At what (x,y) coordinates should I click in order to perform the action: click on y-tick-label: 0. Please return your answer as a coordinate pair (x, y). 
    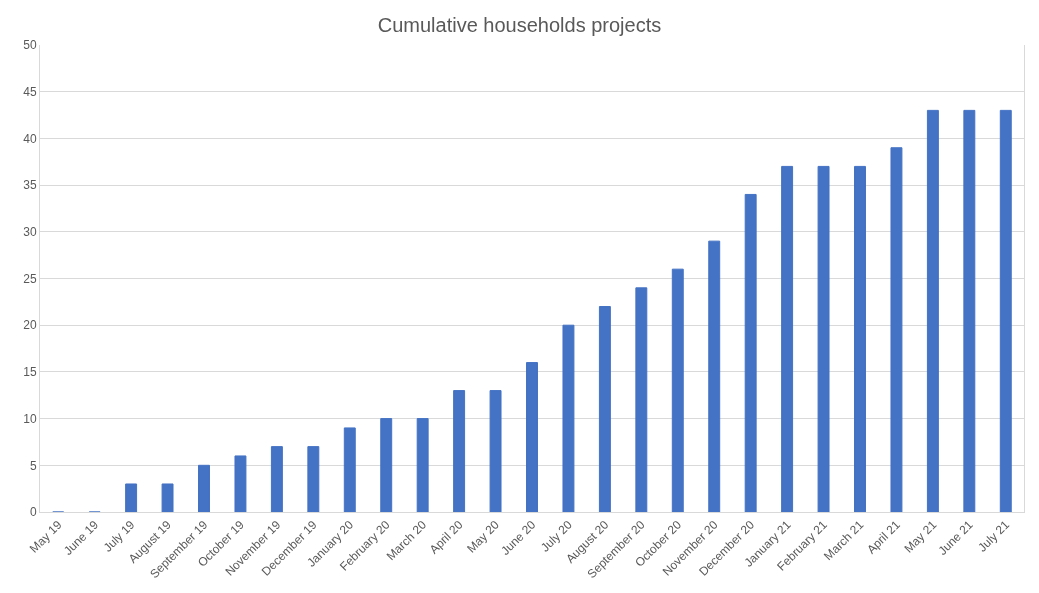
    Looking at the image, I should click on (33, 512).